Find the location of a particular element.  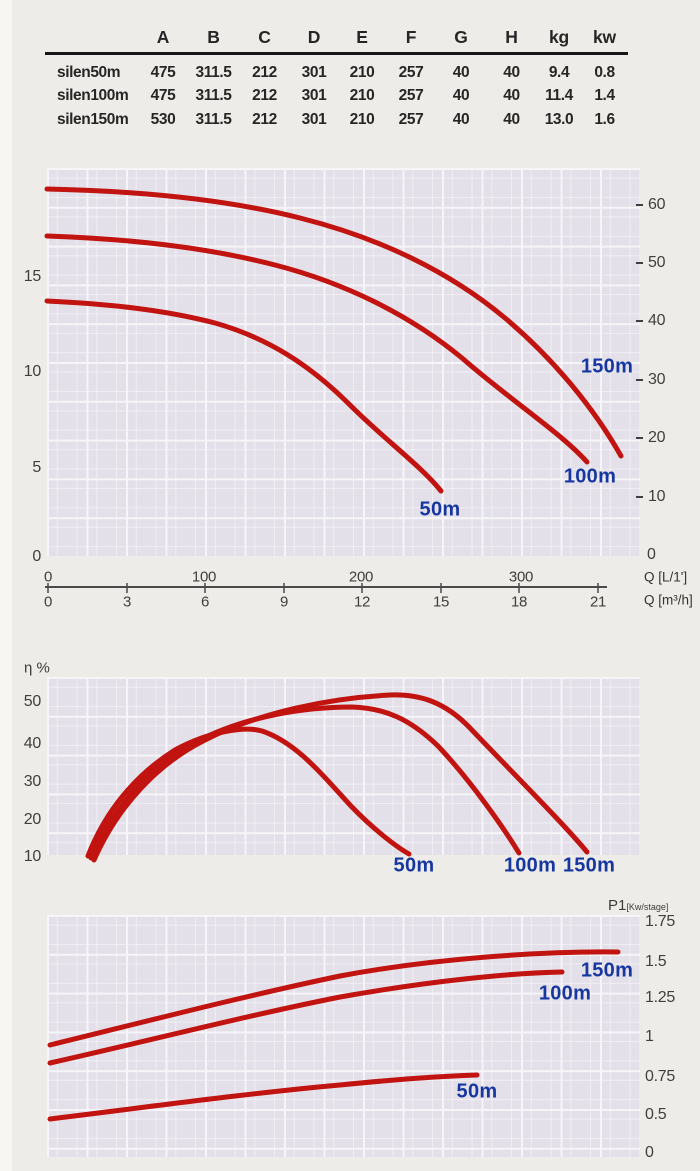

head-left-tick: 15 is located at coordinates (32, 276).